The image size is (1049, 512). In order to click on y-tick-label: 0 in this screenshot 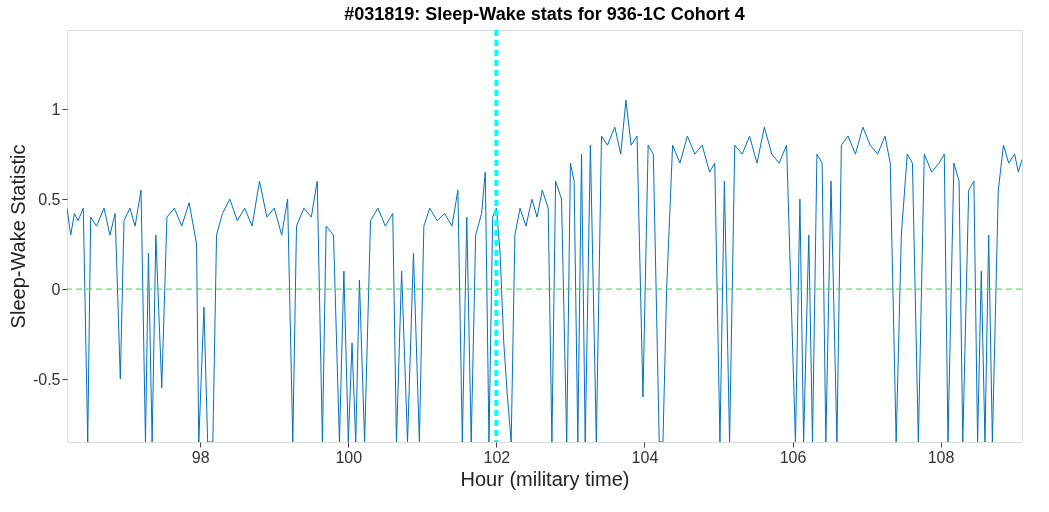, I will do `click(56, 289)`.